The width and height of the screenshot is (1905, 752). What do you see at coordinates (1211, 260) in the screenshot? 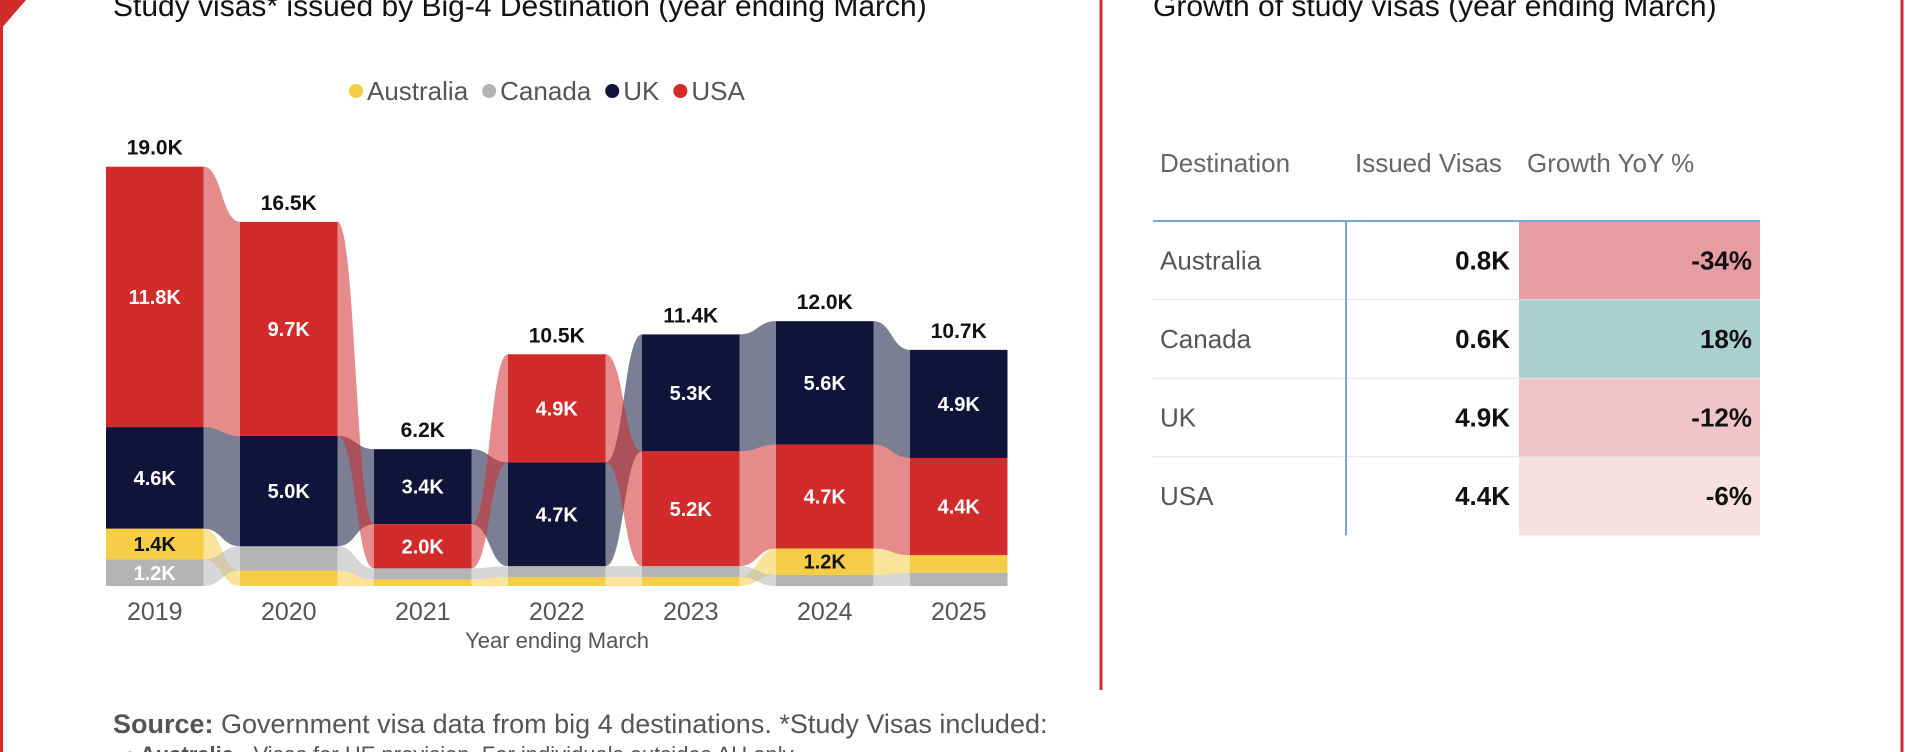
I see `row-label: Australia` at bounding box center [1211, 260].